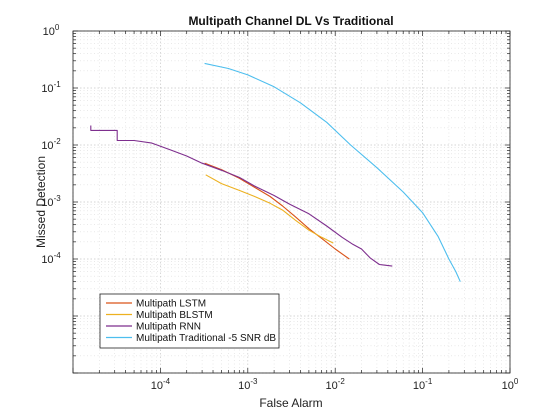 The width and height of the screenshot is (560, 420). I want to click on x-tick-label: 10⁻¹, so click(423, 384).